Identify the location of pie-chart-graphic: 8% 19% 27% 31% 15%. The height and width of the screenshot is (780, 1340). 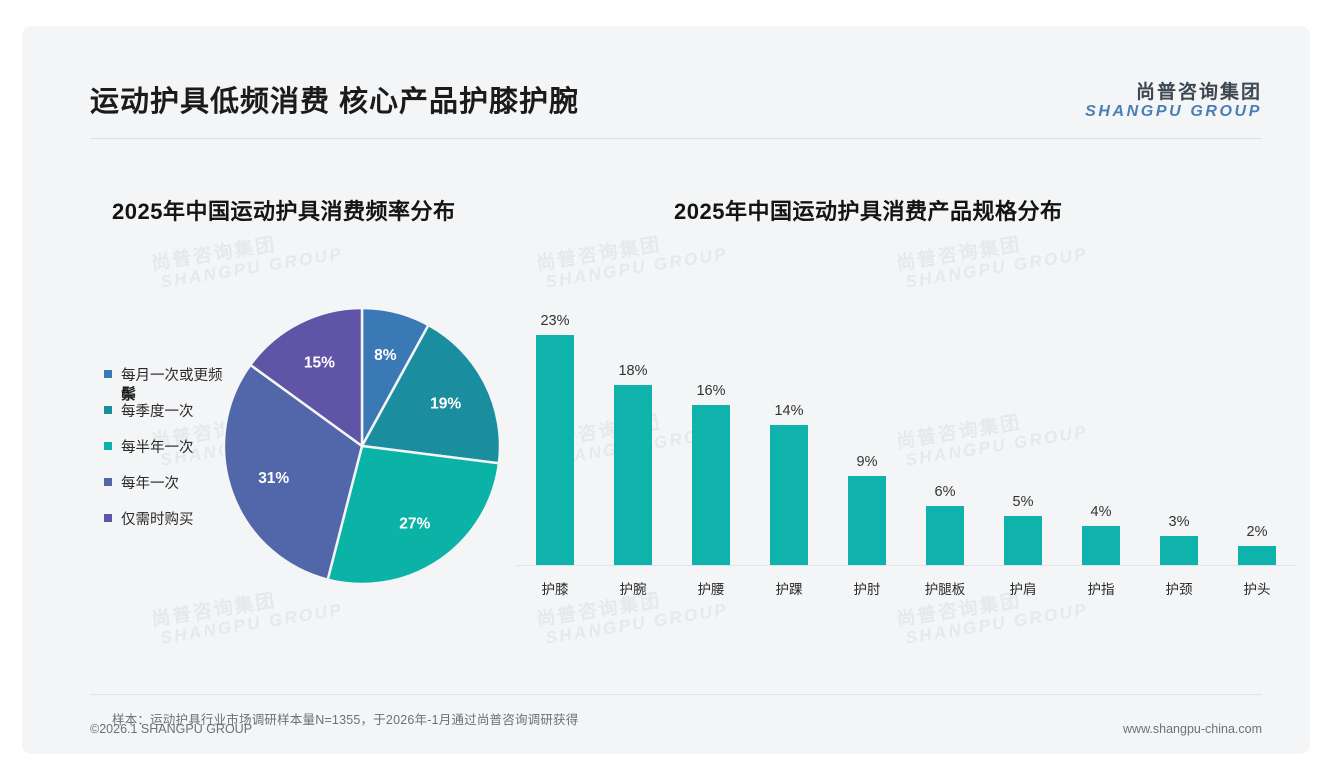
(362, 446).